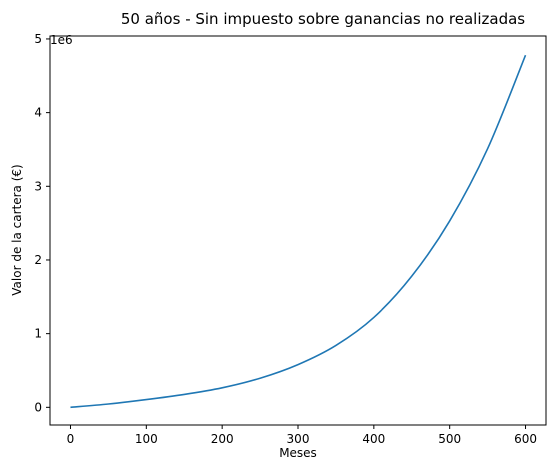 The width and height of the screenshot is (554, 470). I want to click on y-tick-label: 2, so click(38, 260).